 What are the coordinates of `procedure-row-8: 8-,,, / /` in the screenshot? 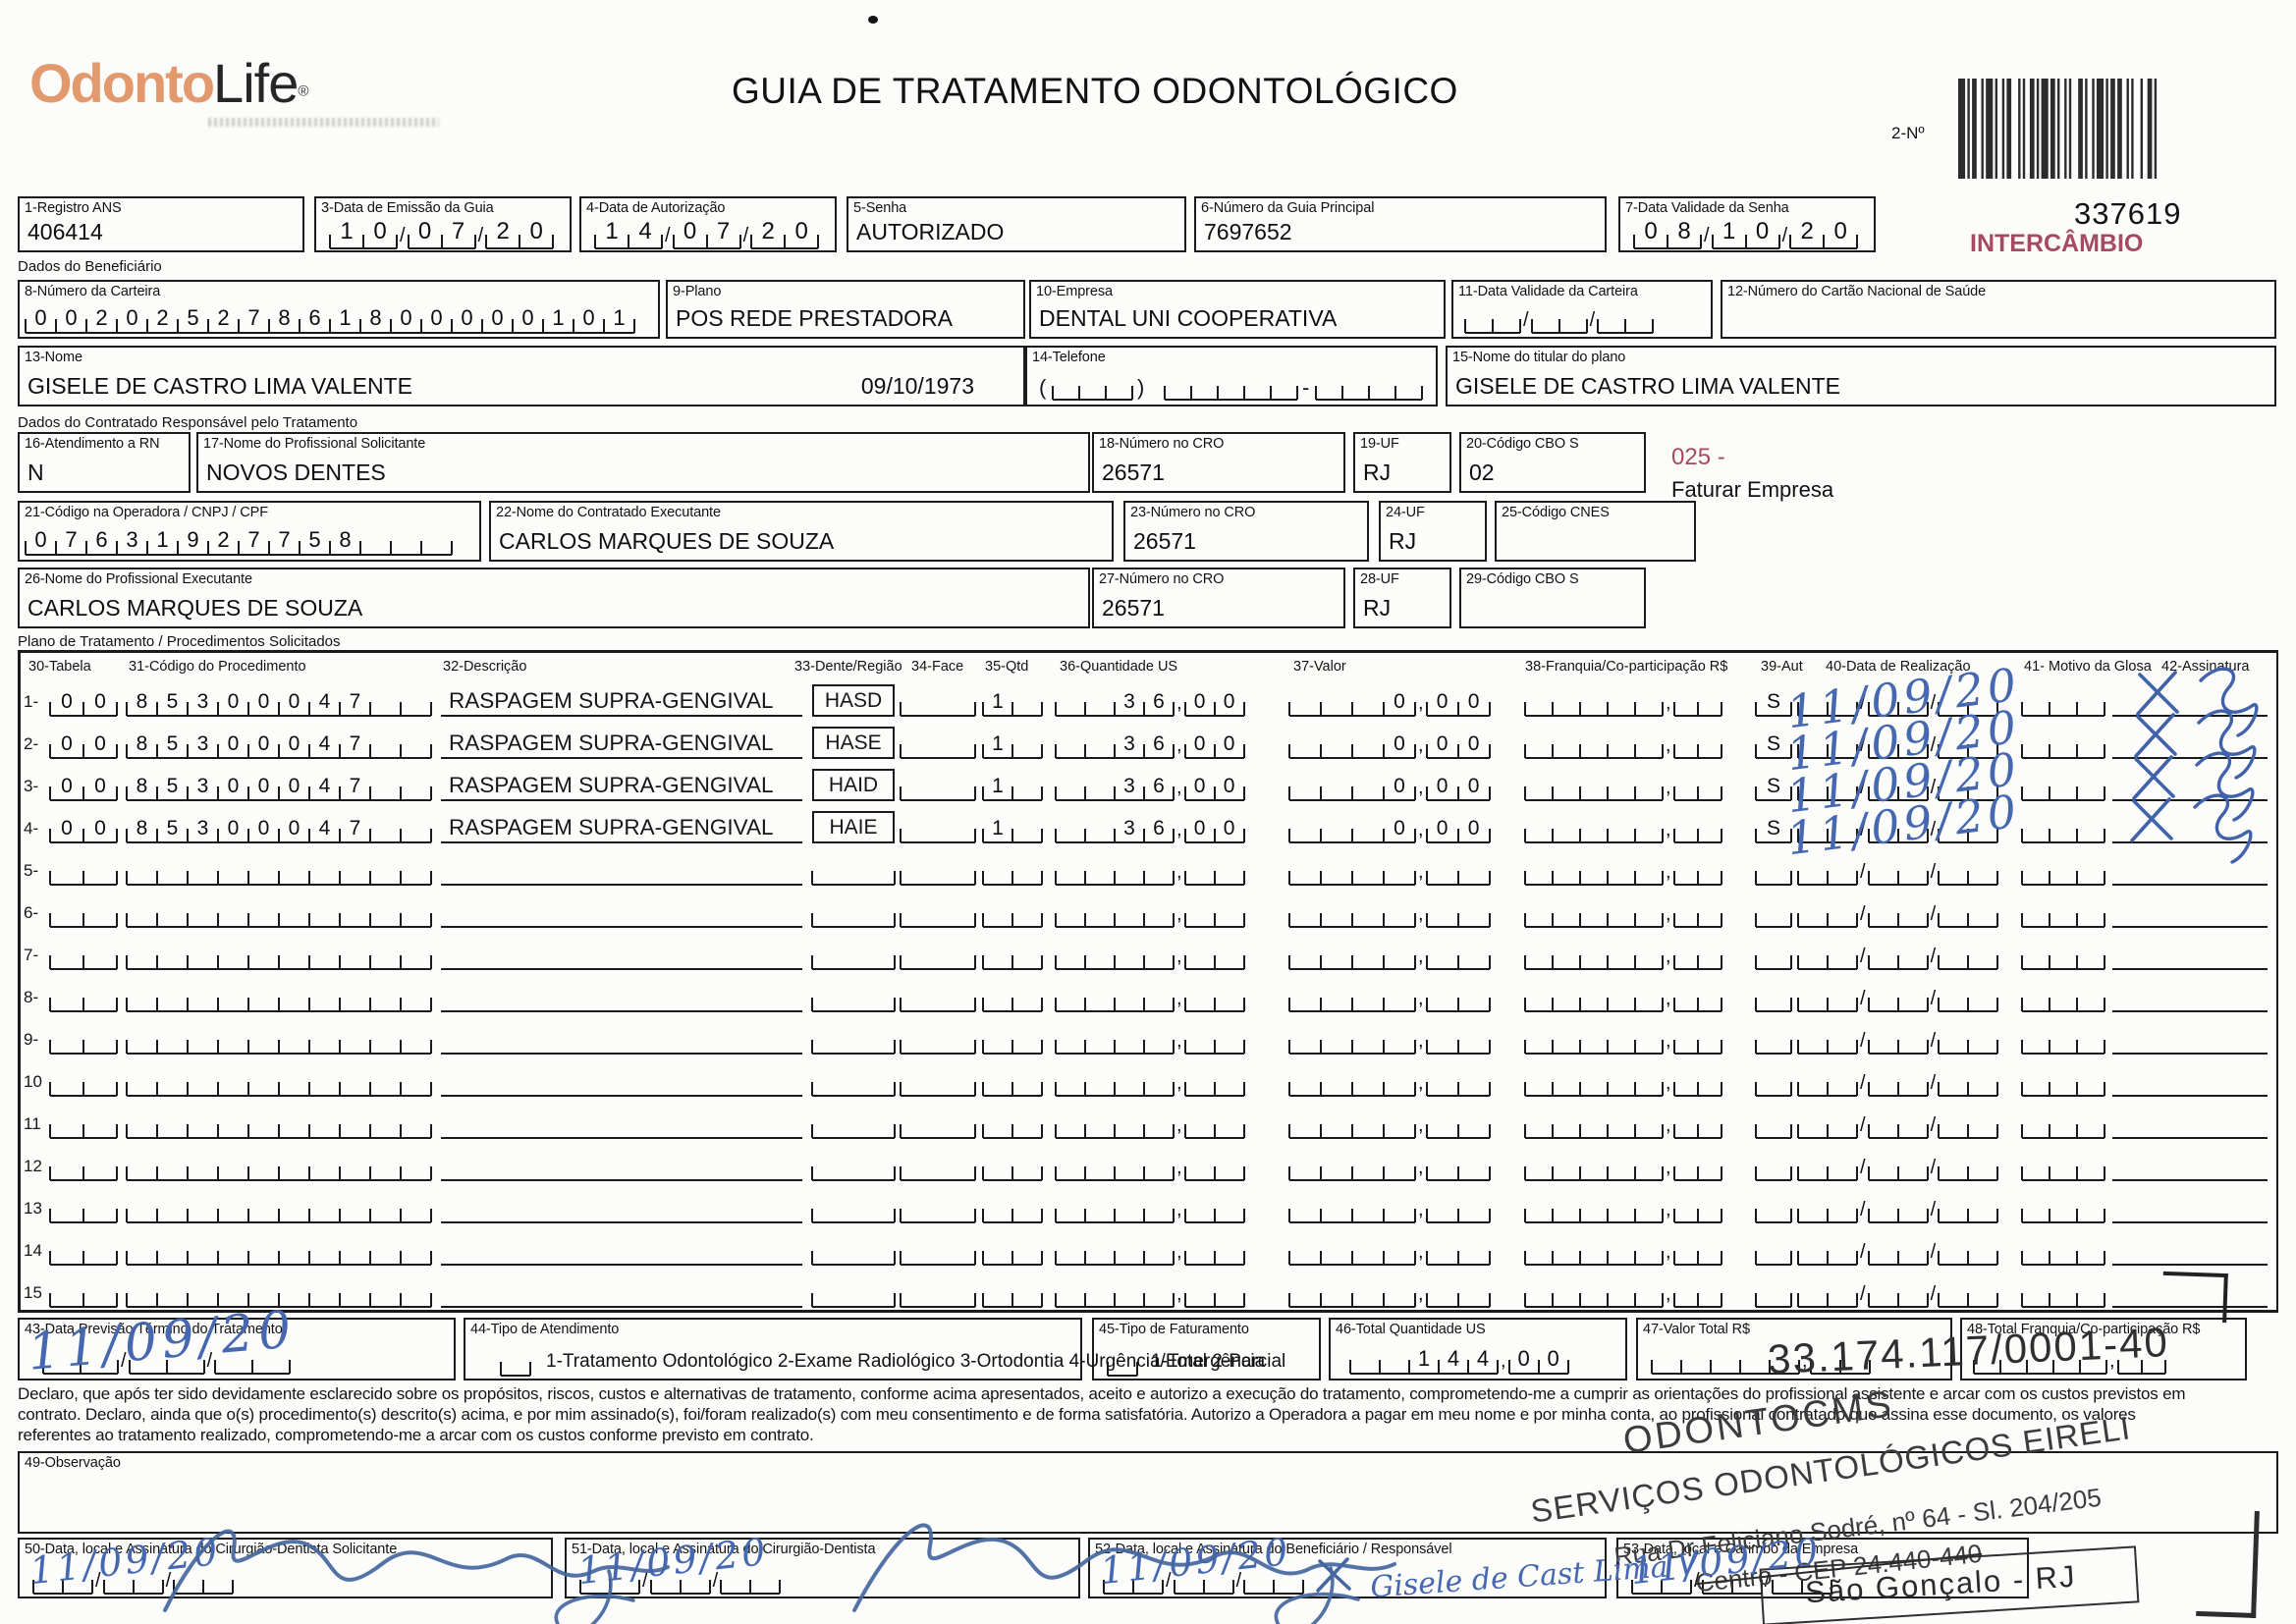 It's located at (1151, 995).